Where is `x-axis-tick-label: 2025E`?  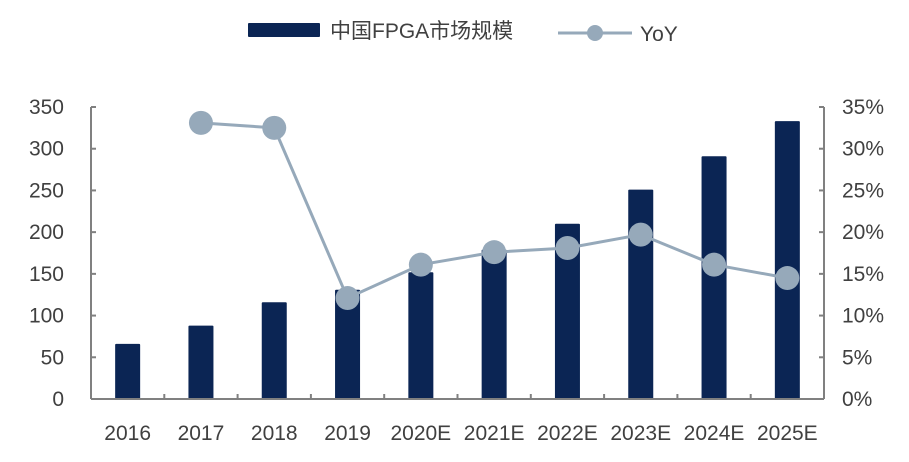 x-axis-tick-label: 2025E is located at coordinates (787, 433).